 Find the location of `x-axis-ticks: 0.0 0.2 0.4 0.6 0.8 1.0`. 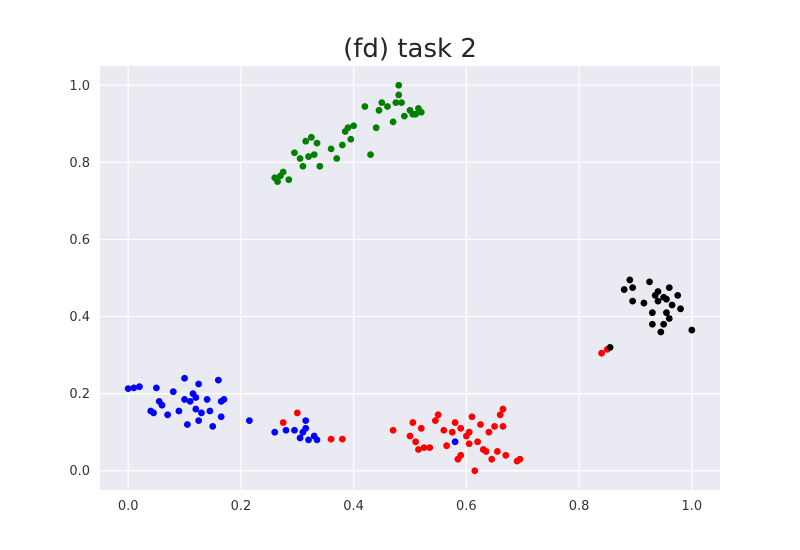

x-axis-ticks: 0.0 0.2 0.4 0.6 0.8 1.0 is located at coordinates (410, 506).